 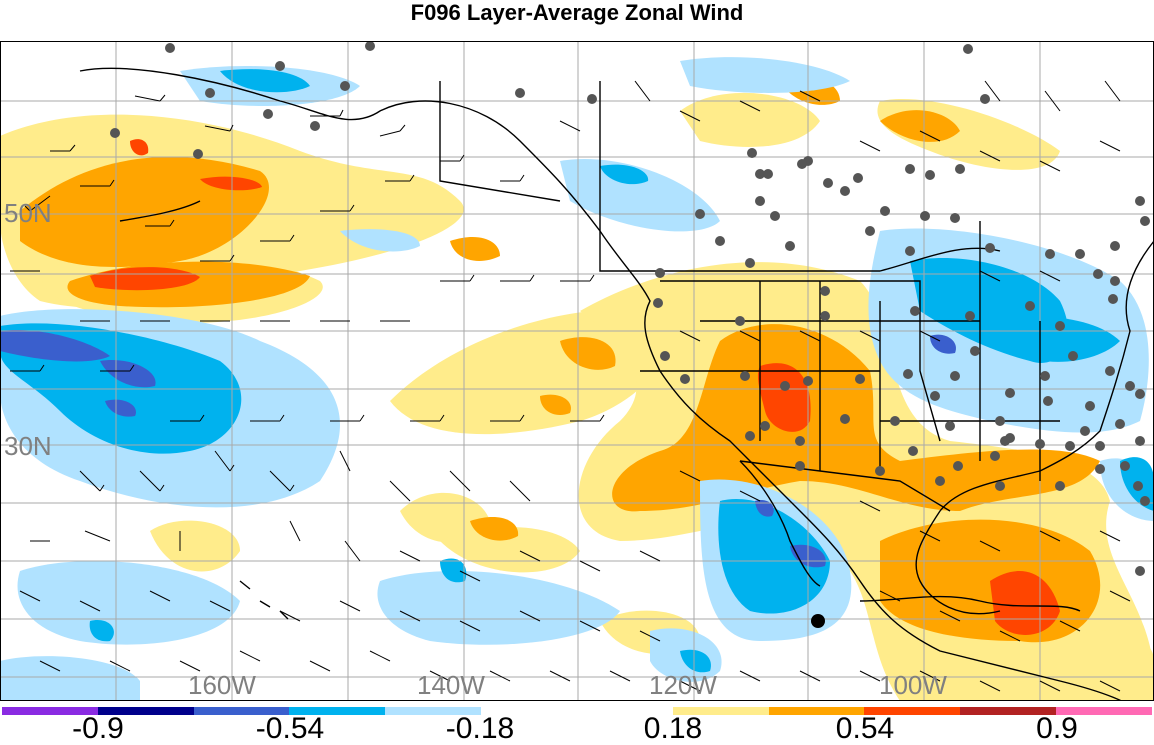 I want to click on latitude-label-30n: 30N, so click(x=28, y=446).